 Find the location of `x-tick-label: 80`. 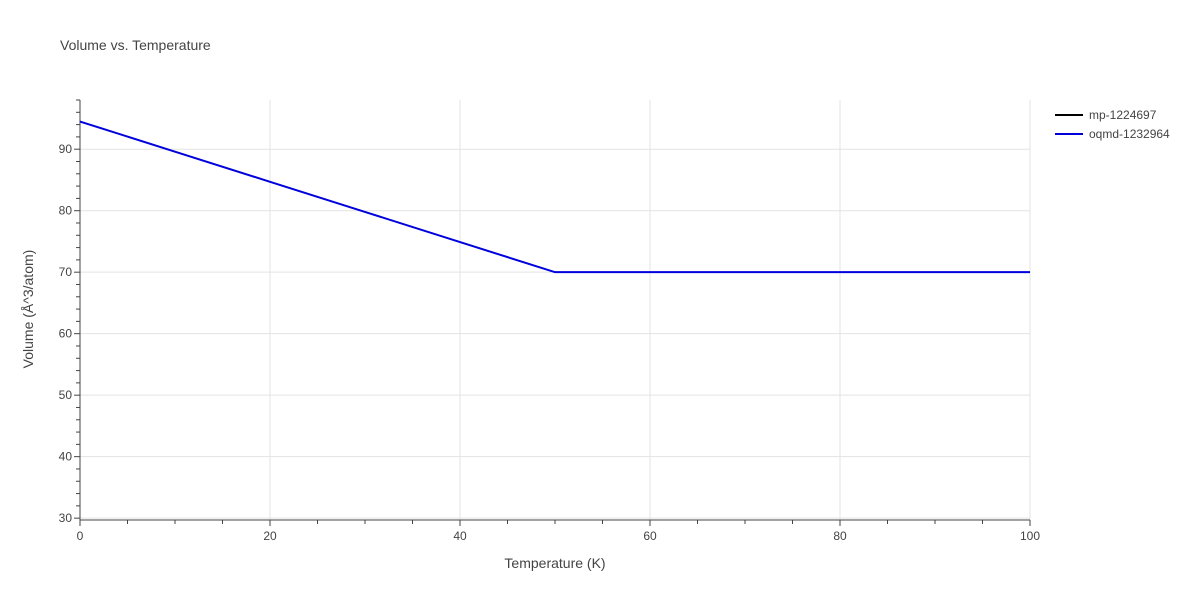

x-tick-label: 80 is located at coordinates (840, 536).